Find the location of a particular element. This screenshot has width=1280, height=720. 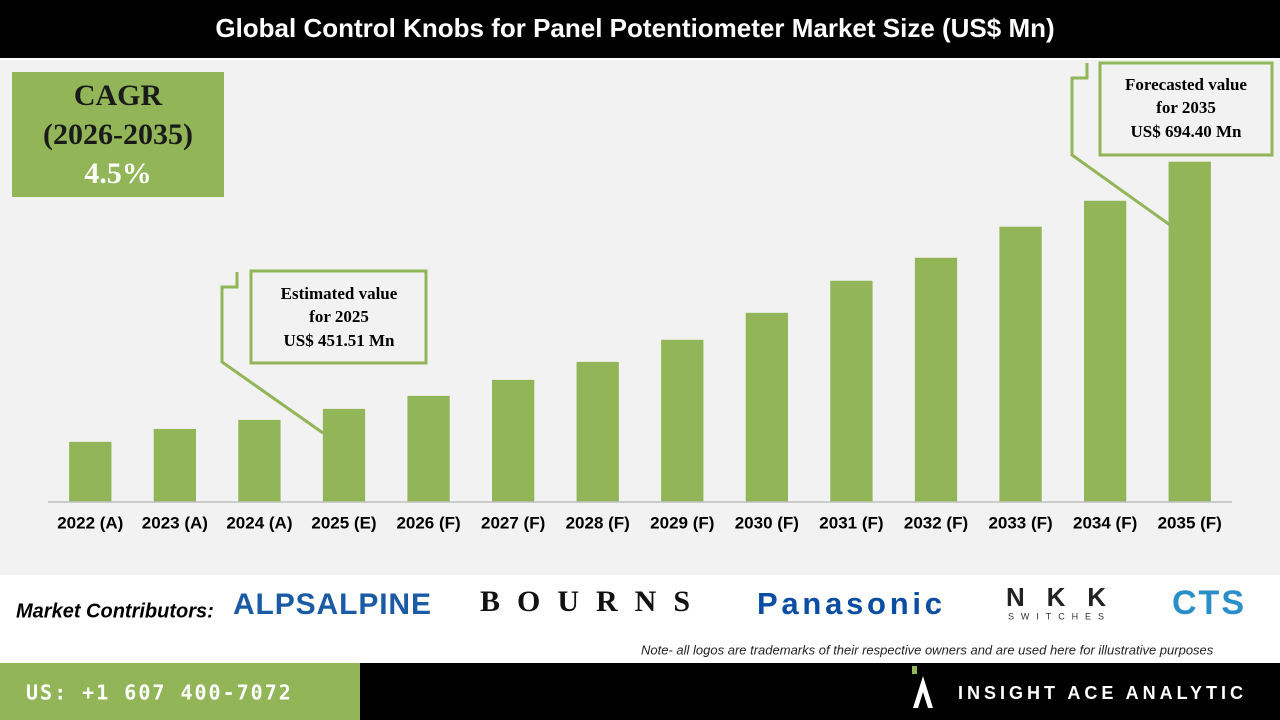

callout-text: for 2035 is located at coordinates (1186, 107).